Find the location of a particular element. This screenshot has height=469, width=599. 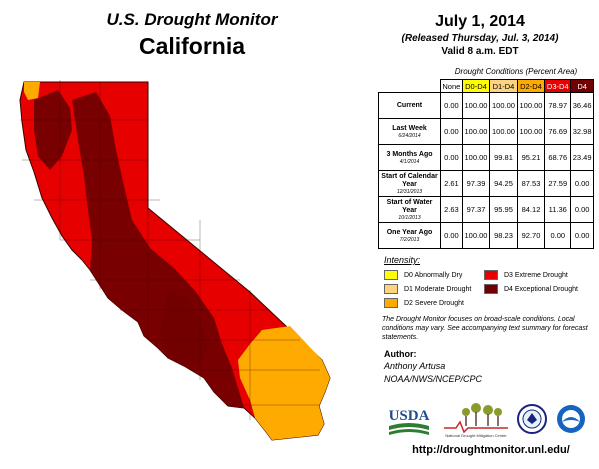

legend-item-d3: D3 Extreme Drought is located at coordinates (526, 275).